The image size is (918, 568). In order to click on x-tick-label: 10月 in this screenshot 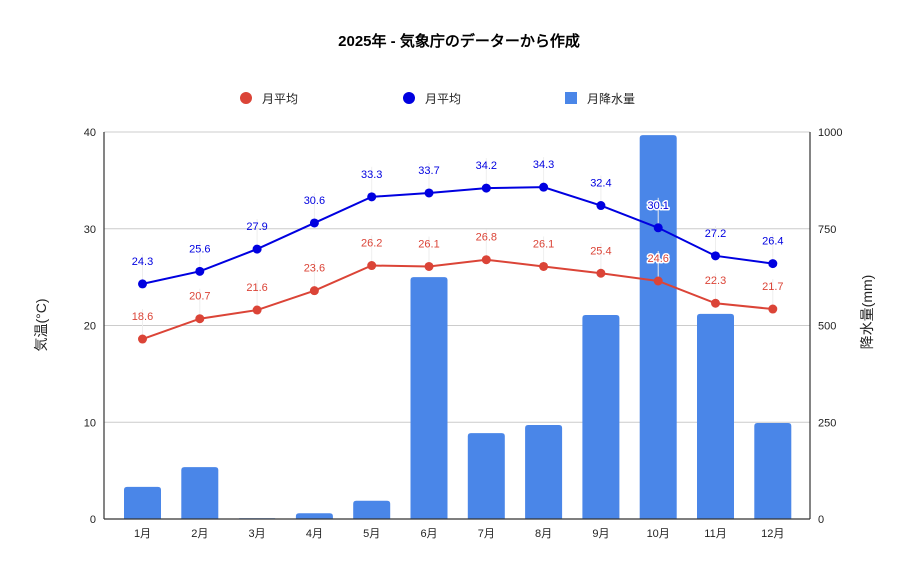, I will do `click(658, 534)`.